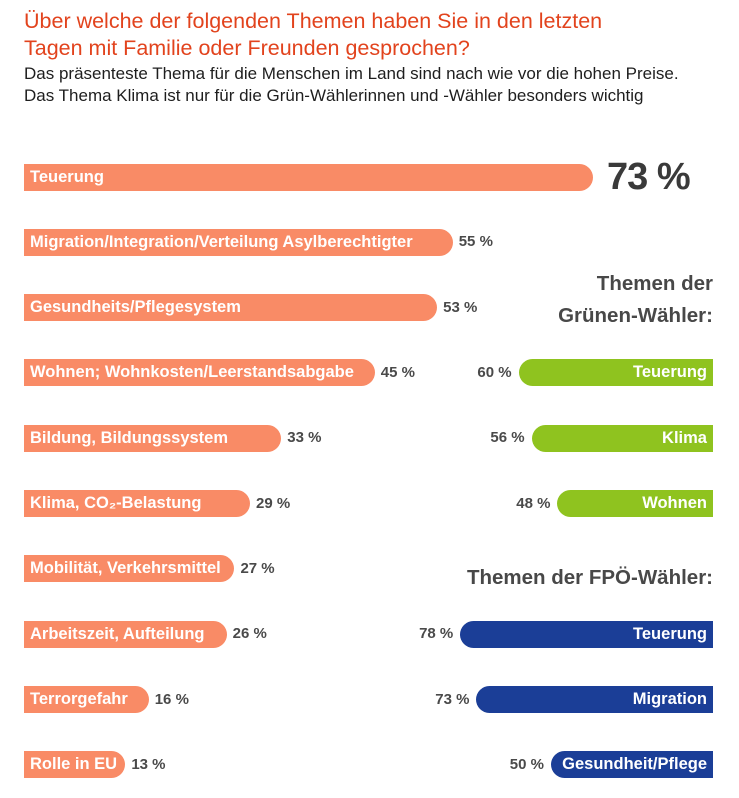  I want to click on value-label: 16 %, so click(171, 699).